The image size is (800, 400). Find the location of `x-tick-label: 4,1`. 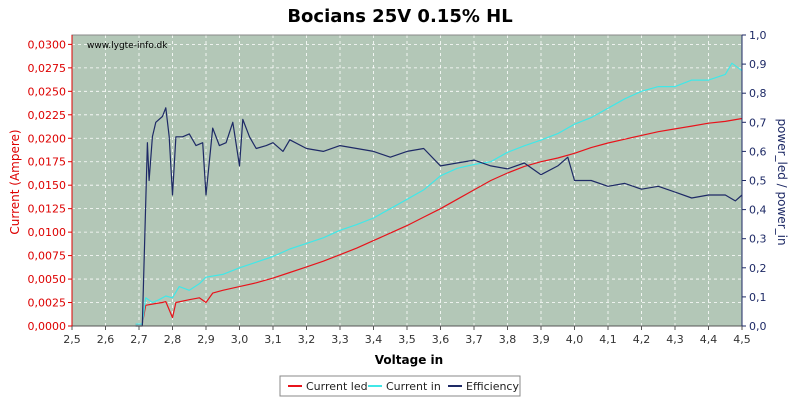

x-tick-label: 4,1 is located at coordinates (608, 339).